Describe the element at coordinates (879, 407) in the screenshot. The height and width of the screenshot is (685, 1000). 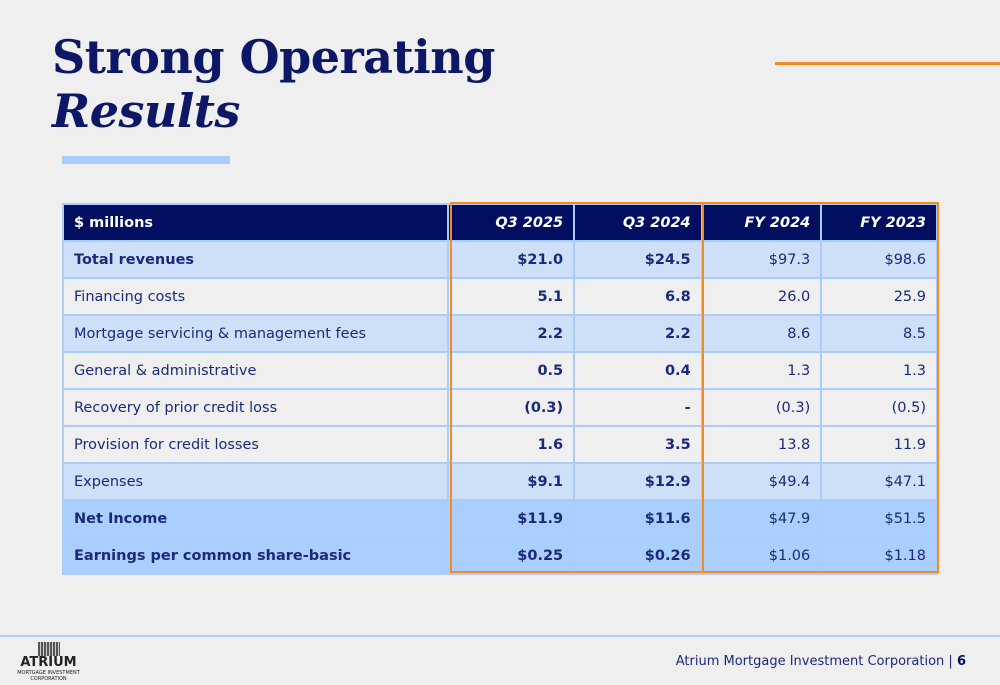
I see `cell-value: (0.5)` at that location.